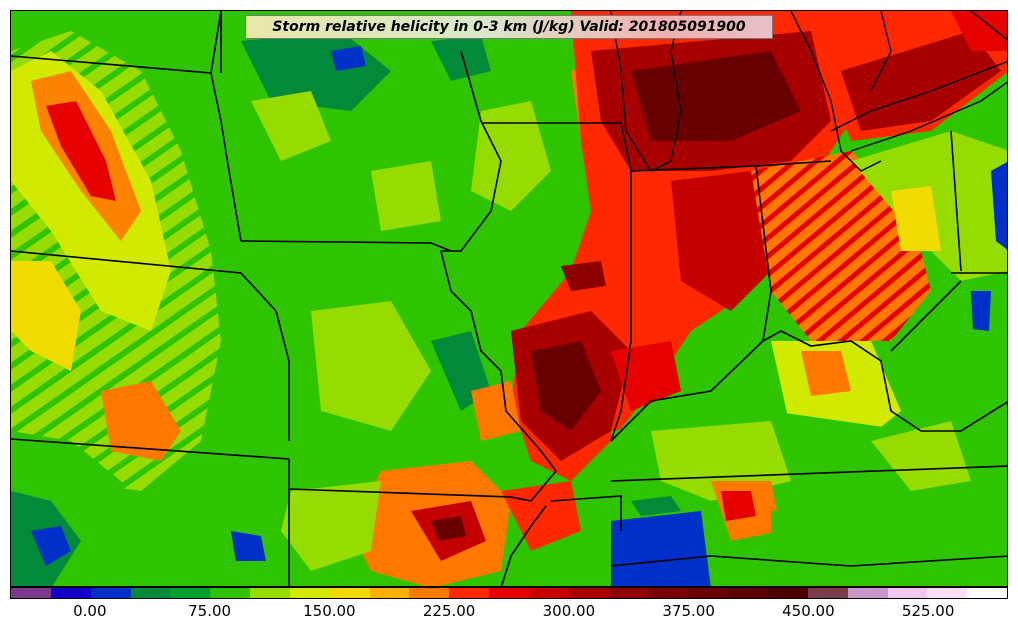 Image resolution: width=1018 pixels, height=633 pixels. What do you see at coordinates (90, 611) in the screenshot?
I see `colorbar-tick-label: 0.00` at bounding box center [90, 611].